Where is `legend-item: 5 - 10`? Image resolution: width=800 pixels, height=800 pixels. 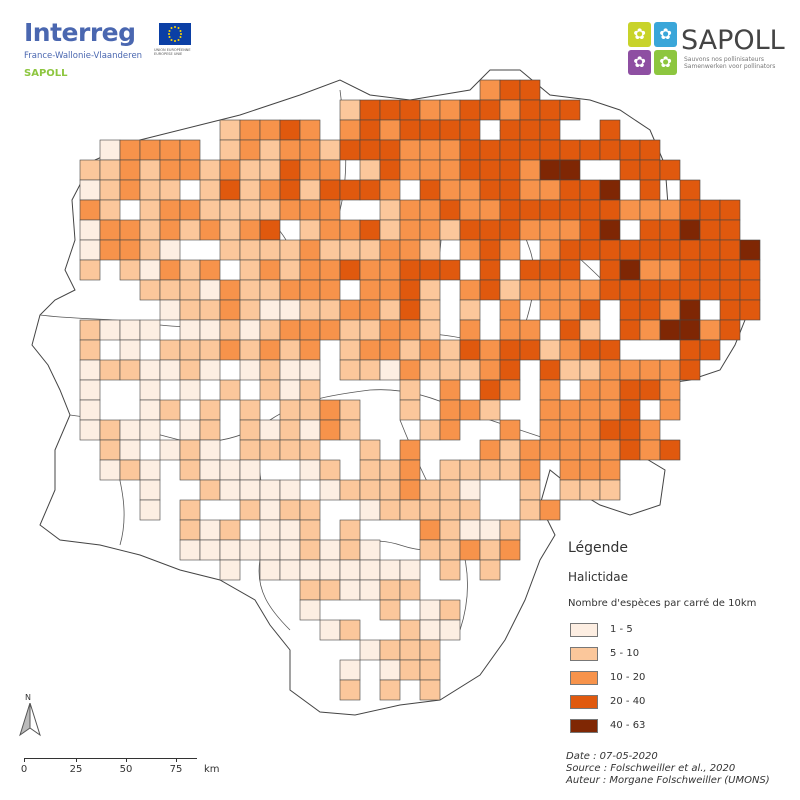 legend-item: 5 - 10 is located at coordinates (645, 655).